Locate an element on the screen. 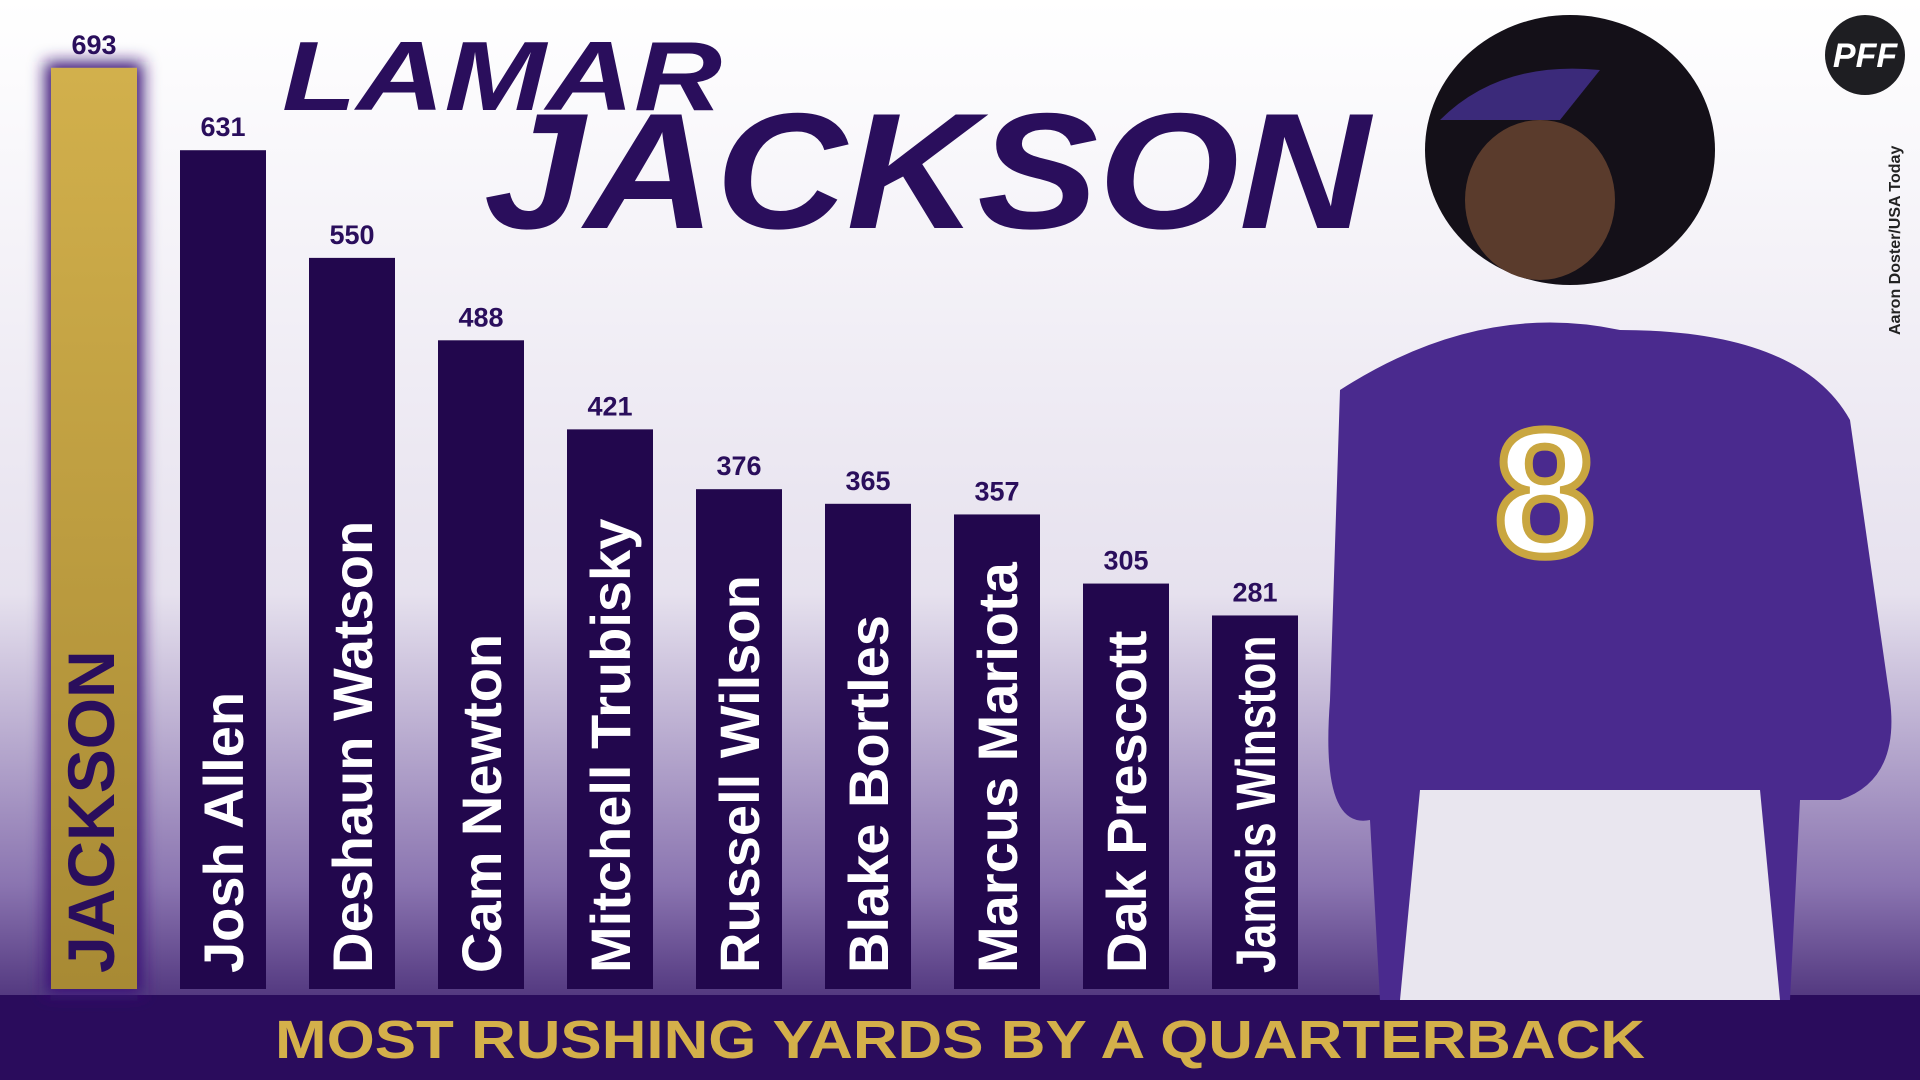  category-label: Blake Bortles is located at coordinates (868, 794).